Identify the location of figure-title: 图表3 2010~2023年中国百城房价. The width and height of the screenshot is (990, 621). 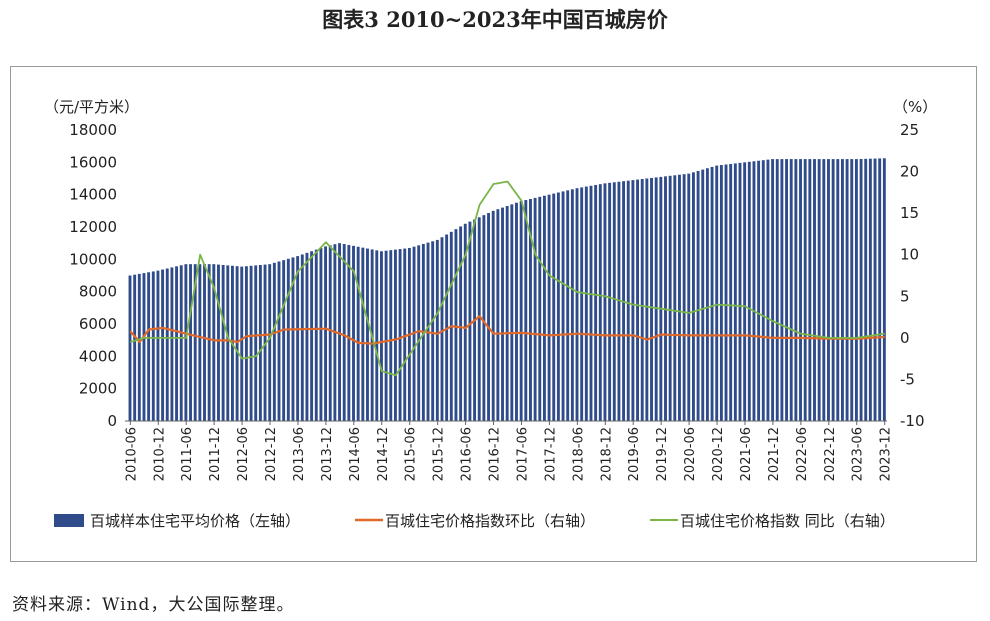
(495, 19).